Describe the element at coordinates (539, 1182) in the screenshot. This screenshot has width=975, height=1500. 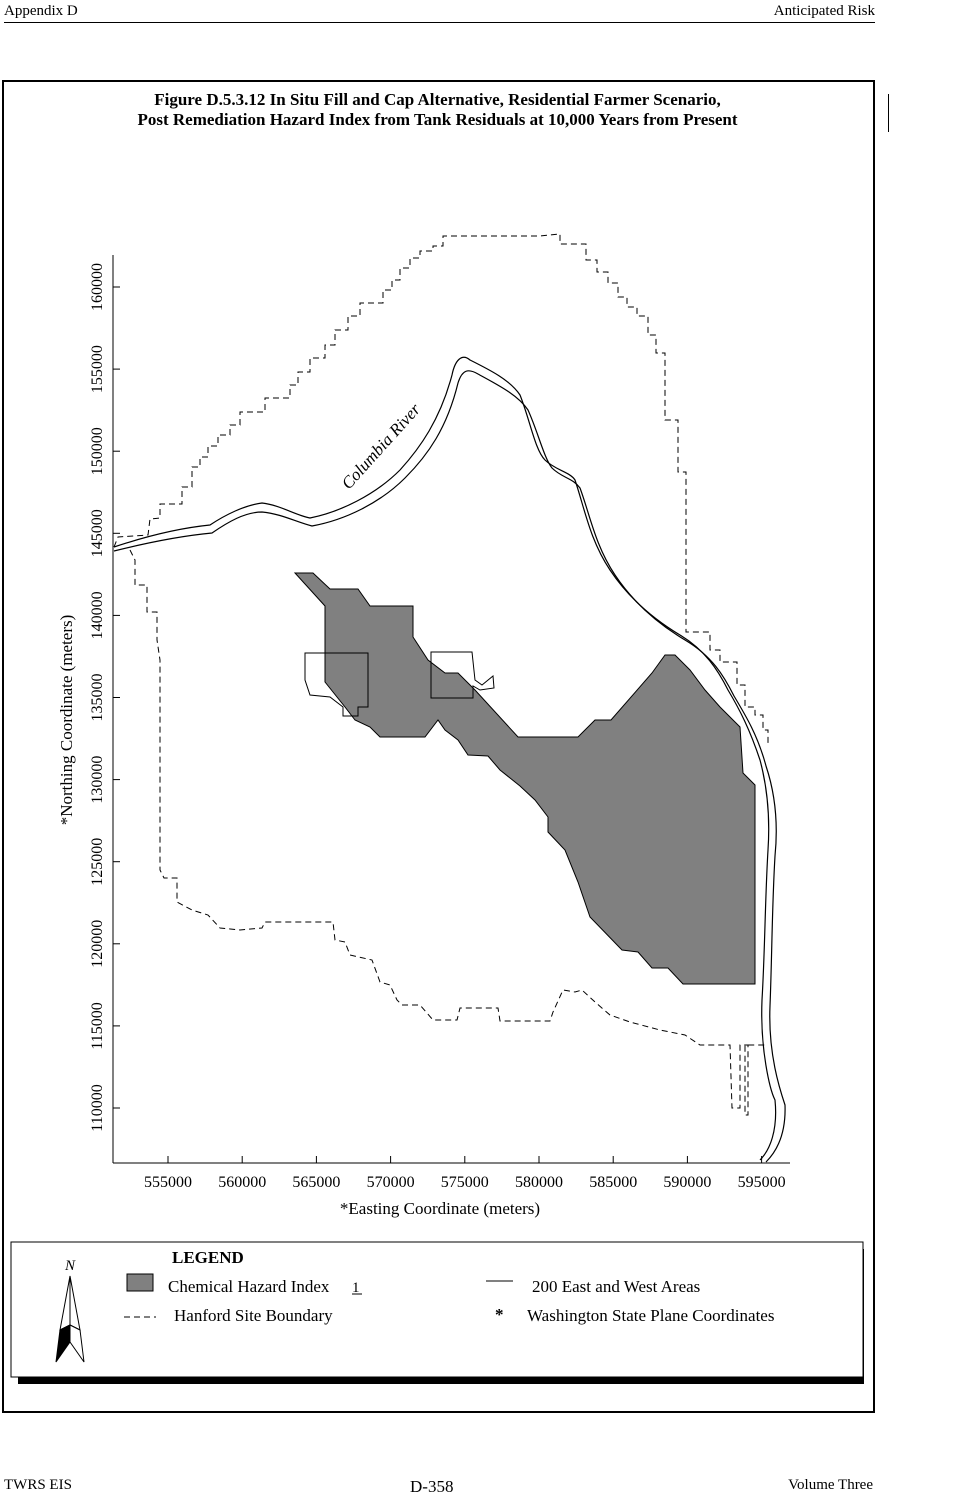
I see `x-tick-label-580000: 580000` at that location.